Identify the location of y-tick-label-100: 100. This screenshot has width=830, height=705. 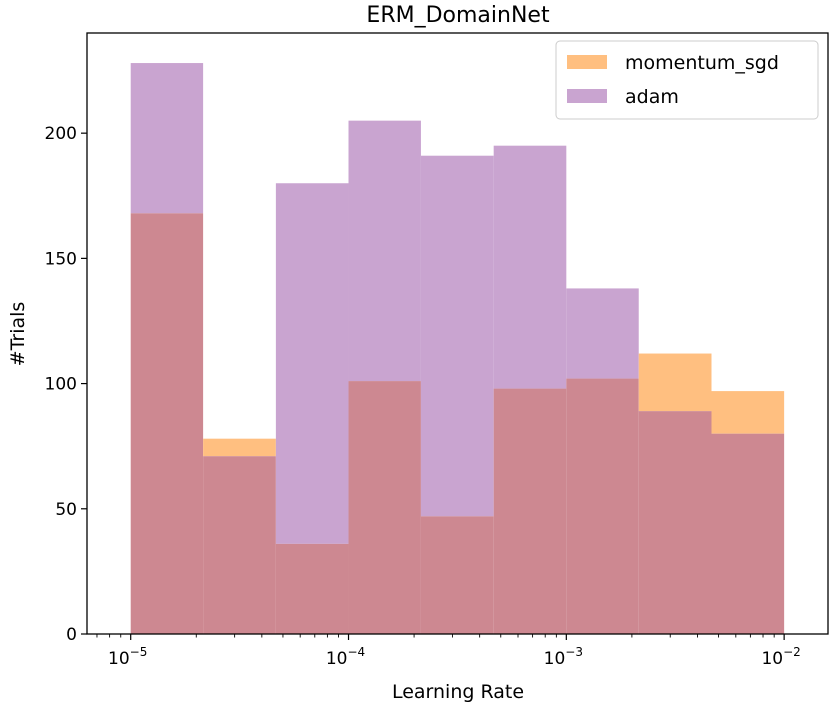
(61, 385).